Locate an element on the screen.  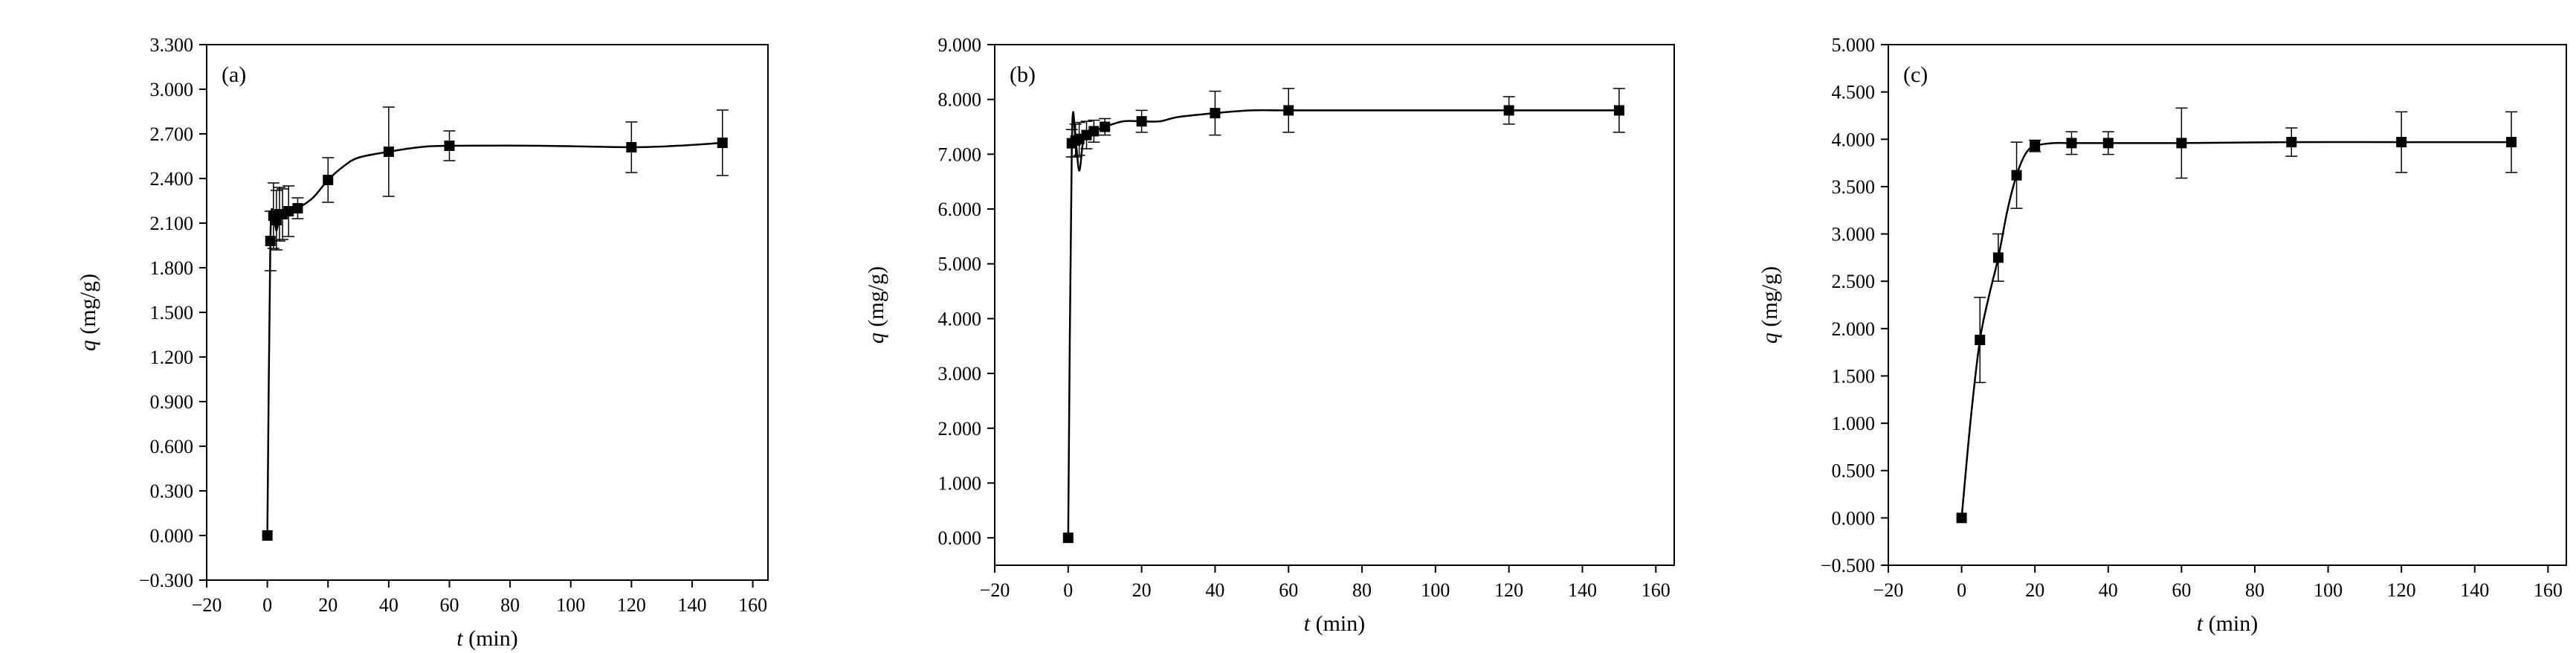
y-tick-label: 2.500 is located at coordinates (1854, 281).